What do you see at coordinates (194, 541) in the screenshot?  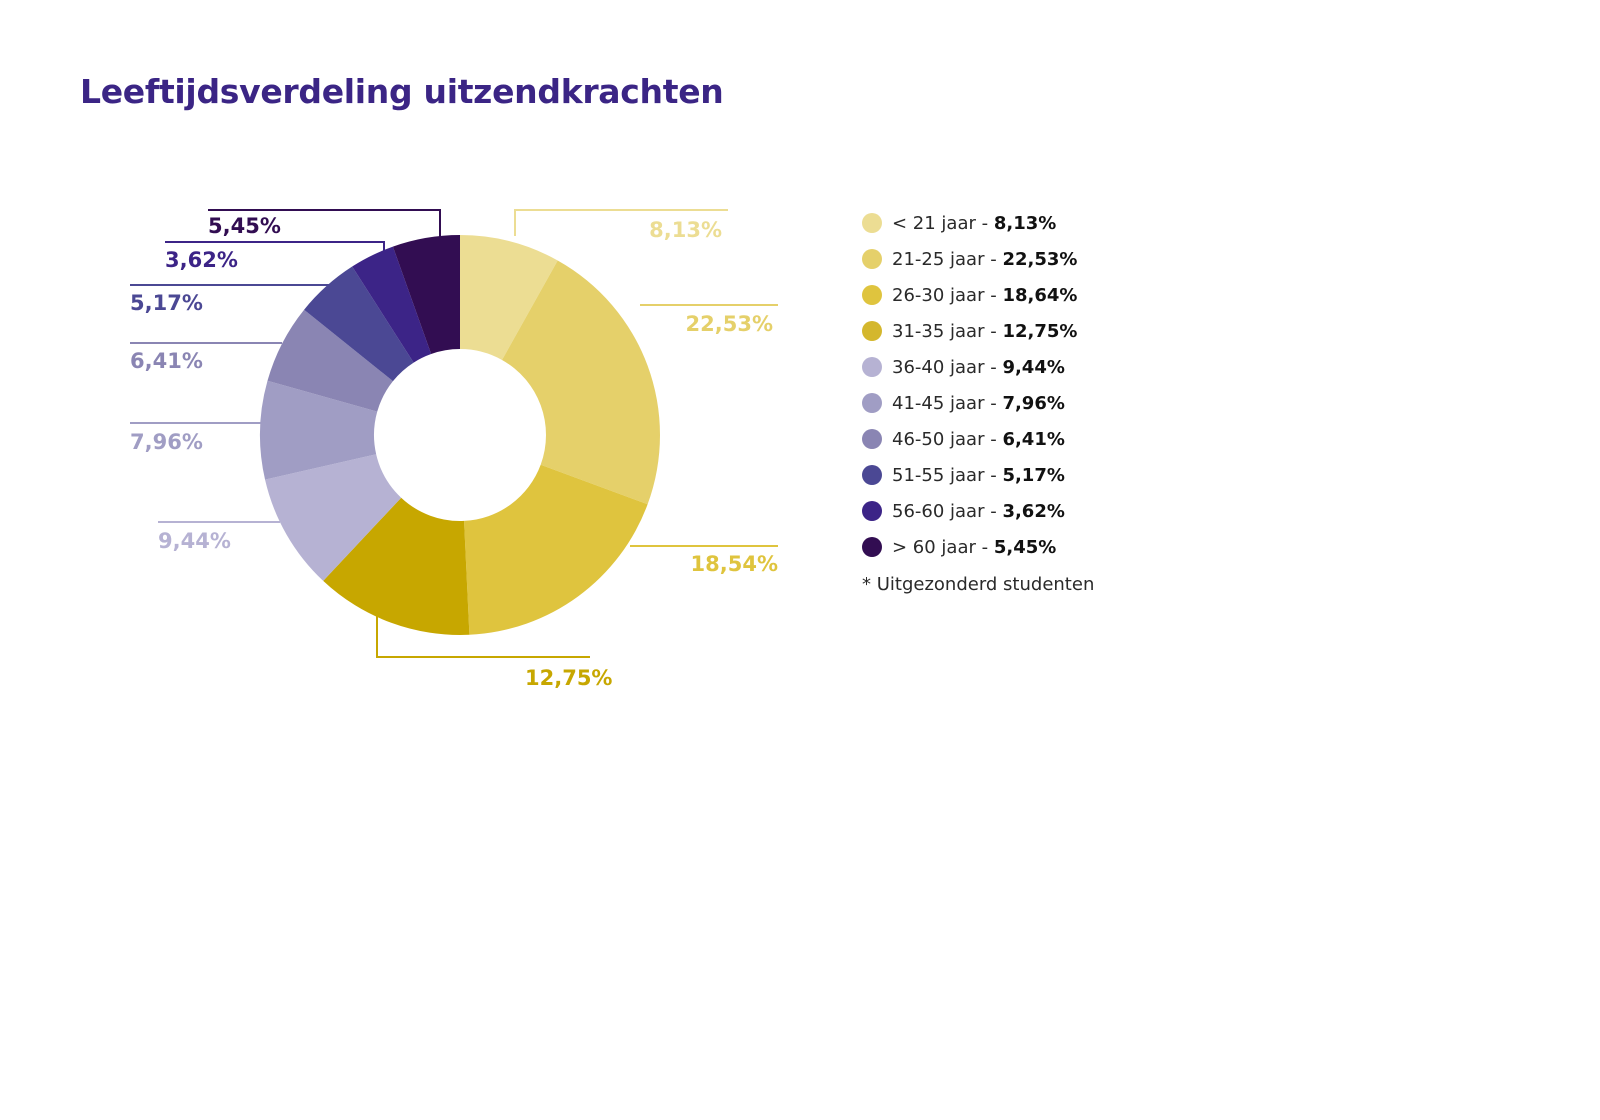 I see `data-label: 9,44%` at bounding box center [194, 541].